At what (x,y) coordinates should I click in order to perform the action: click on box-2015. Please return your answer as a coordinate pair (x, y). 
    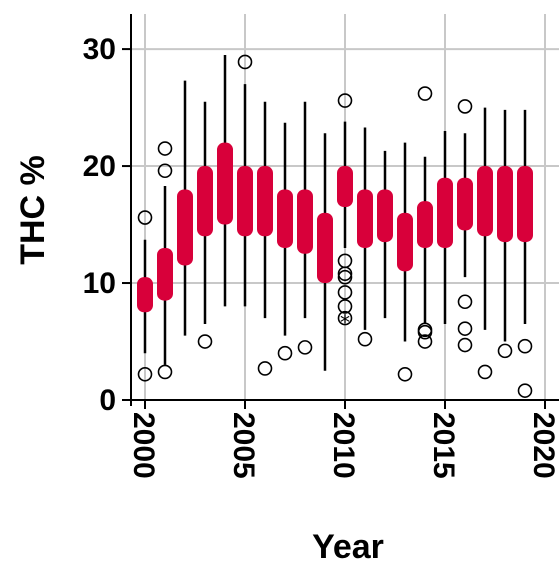
    Looking at the image, I should click on (445, 212).